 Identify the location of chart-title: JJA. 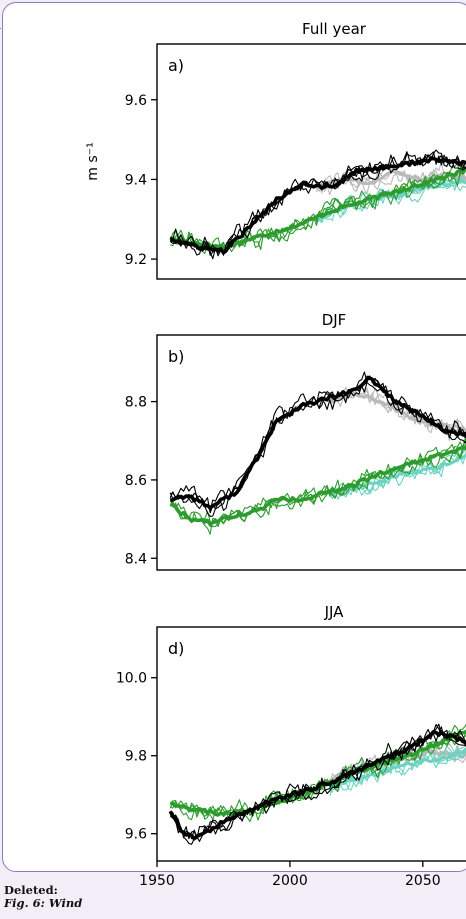
(334, 612).